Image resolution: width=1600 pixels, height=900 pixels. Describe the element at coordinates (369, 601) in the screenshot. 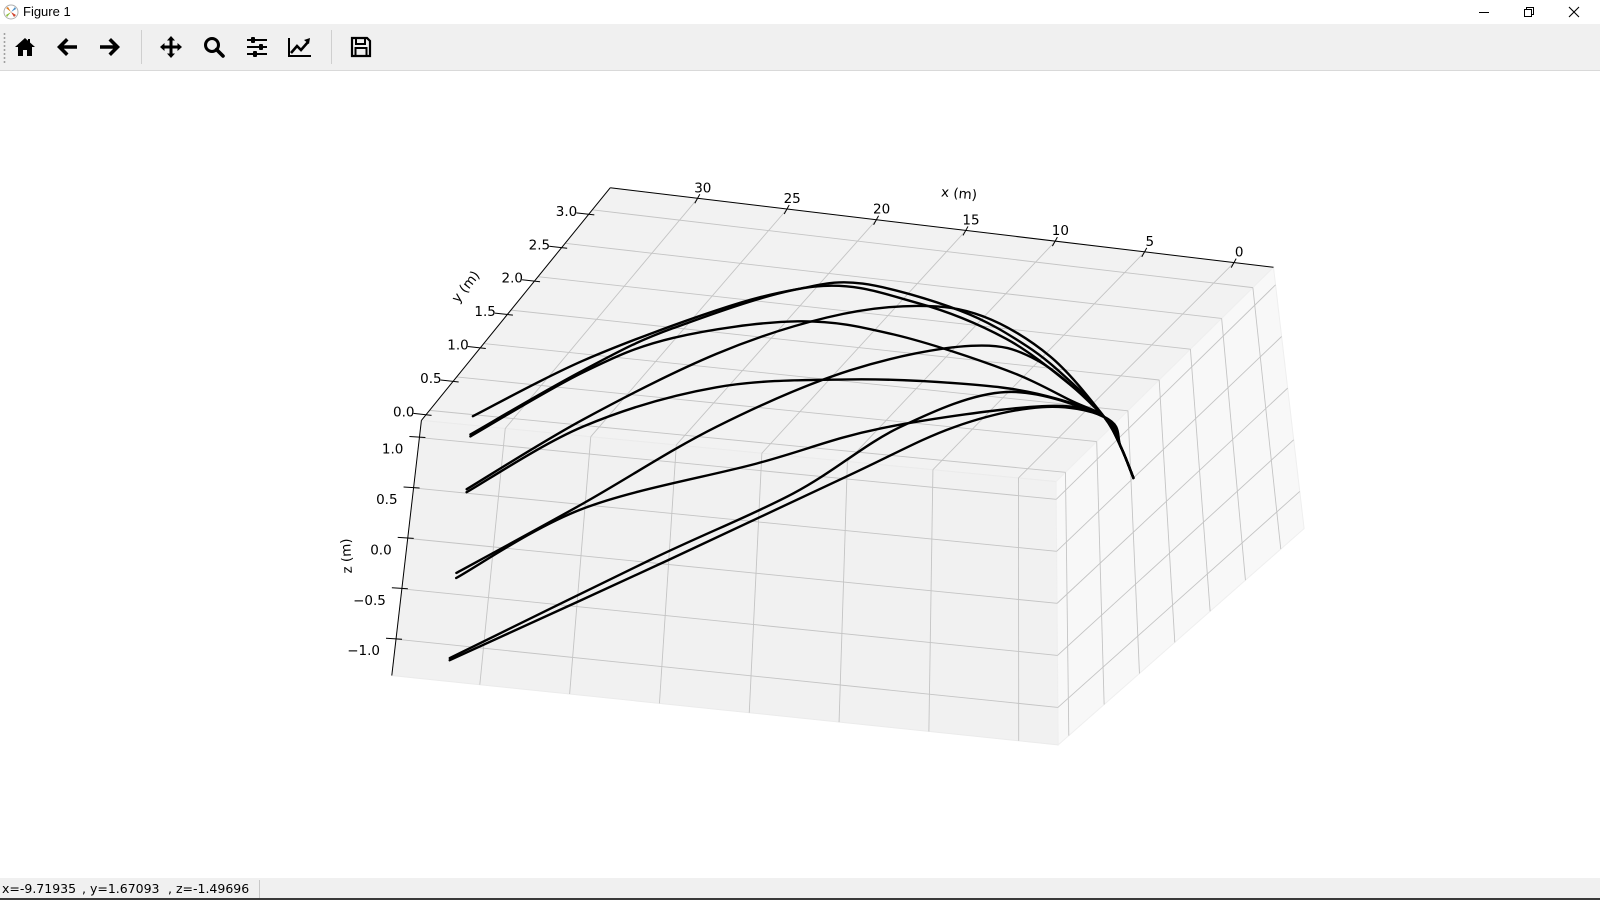

I see `z-tick-label: −0.5` at that location.